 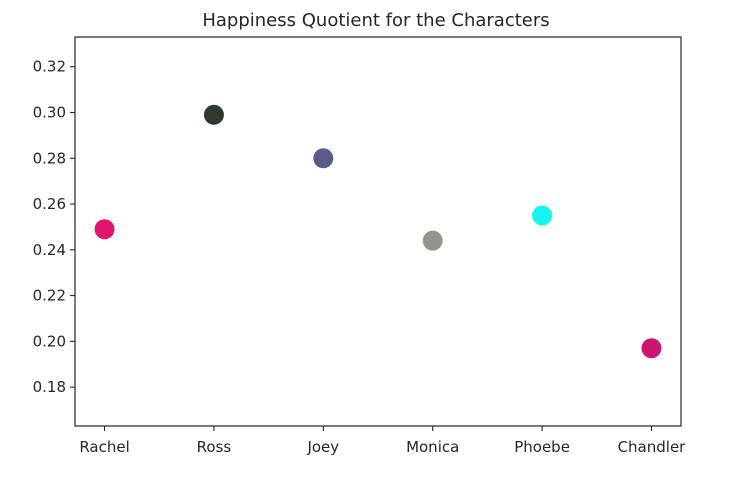 What do you see at coordinates (49, 204) in the screenshot?
I see `y-tick-label: 0.26` at bounding box center [49, 204].